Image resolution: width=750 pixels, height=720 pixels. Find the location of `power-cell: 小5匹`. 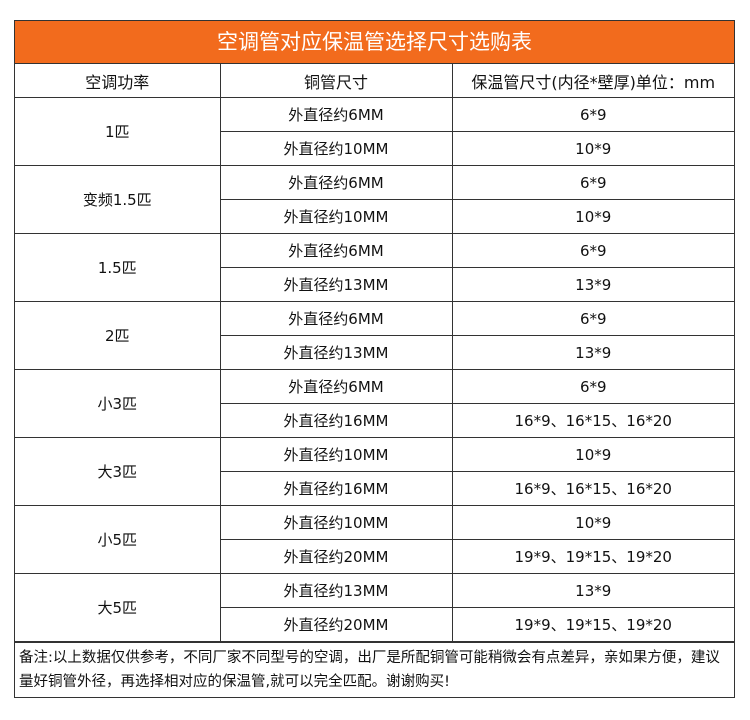

power-cell: 小5匹 is located at coordinates (118, 539).